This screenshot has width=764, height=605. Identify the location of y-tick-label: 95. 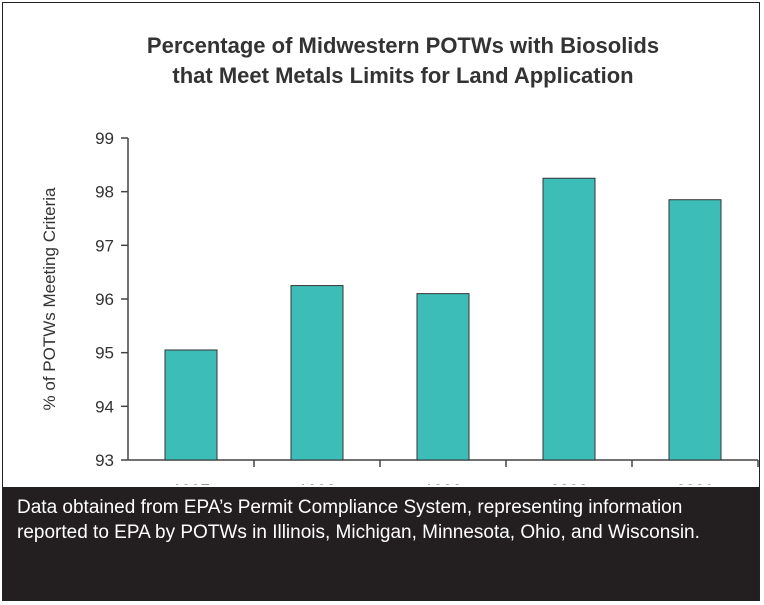
(104, 353).